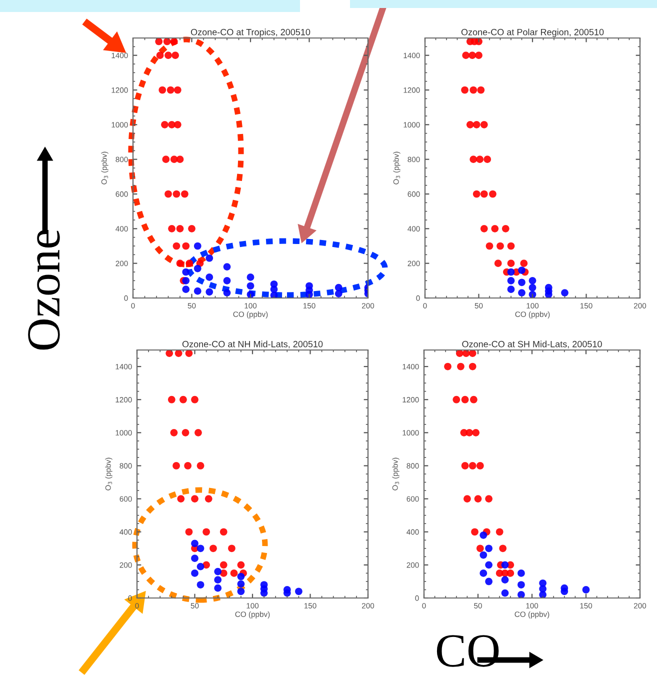 Image resolution: width=657 pixels, height=676 pixels. Describe the element at coordinates (250, 33) in the screenshot. I see `chart-title: Ozone-CO at Tropics, 200510` at that location.